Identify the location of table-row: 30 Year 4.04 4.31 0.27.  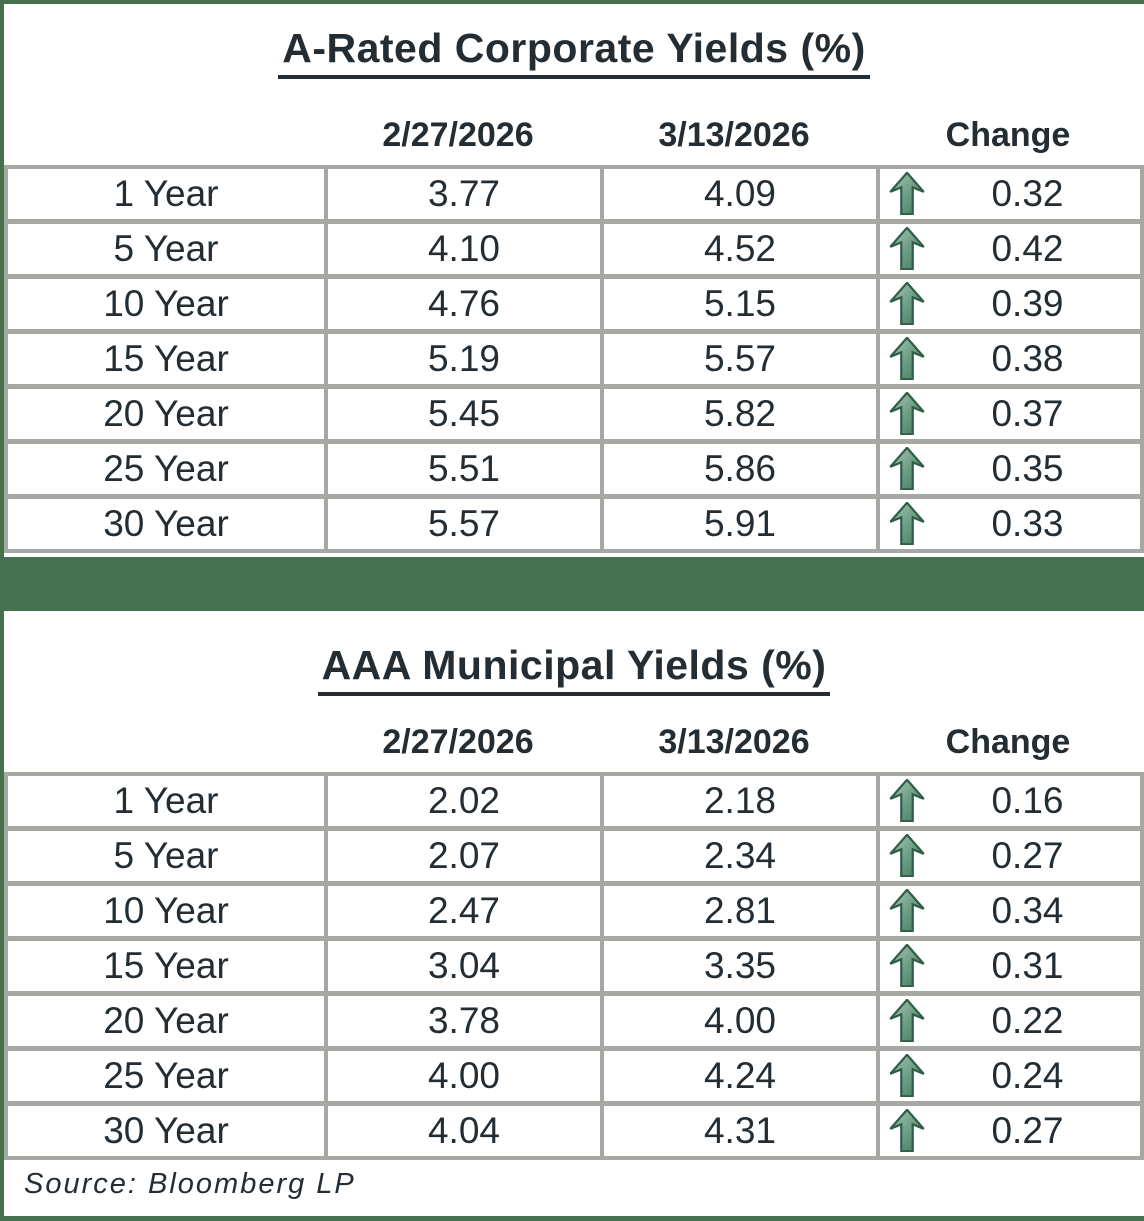
(574, 1128).